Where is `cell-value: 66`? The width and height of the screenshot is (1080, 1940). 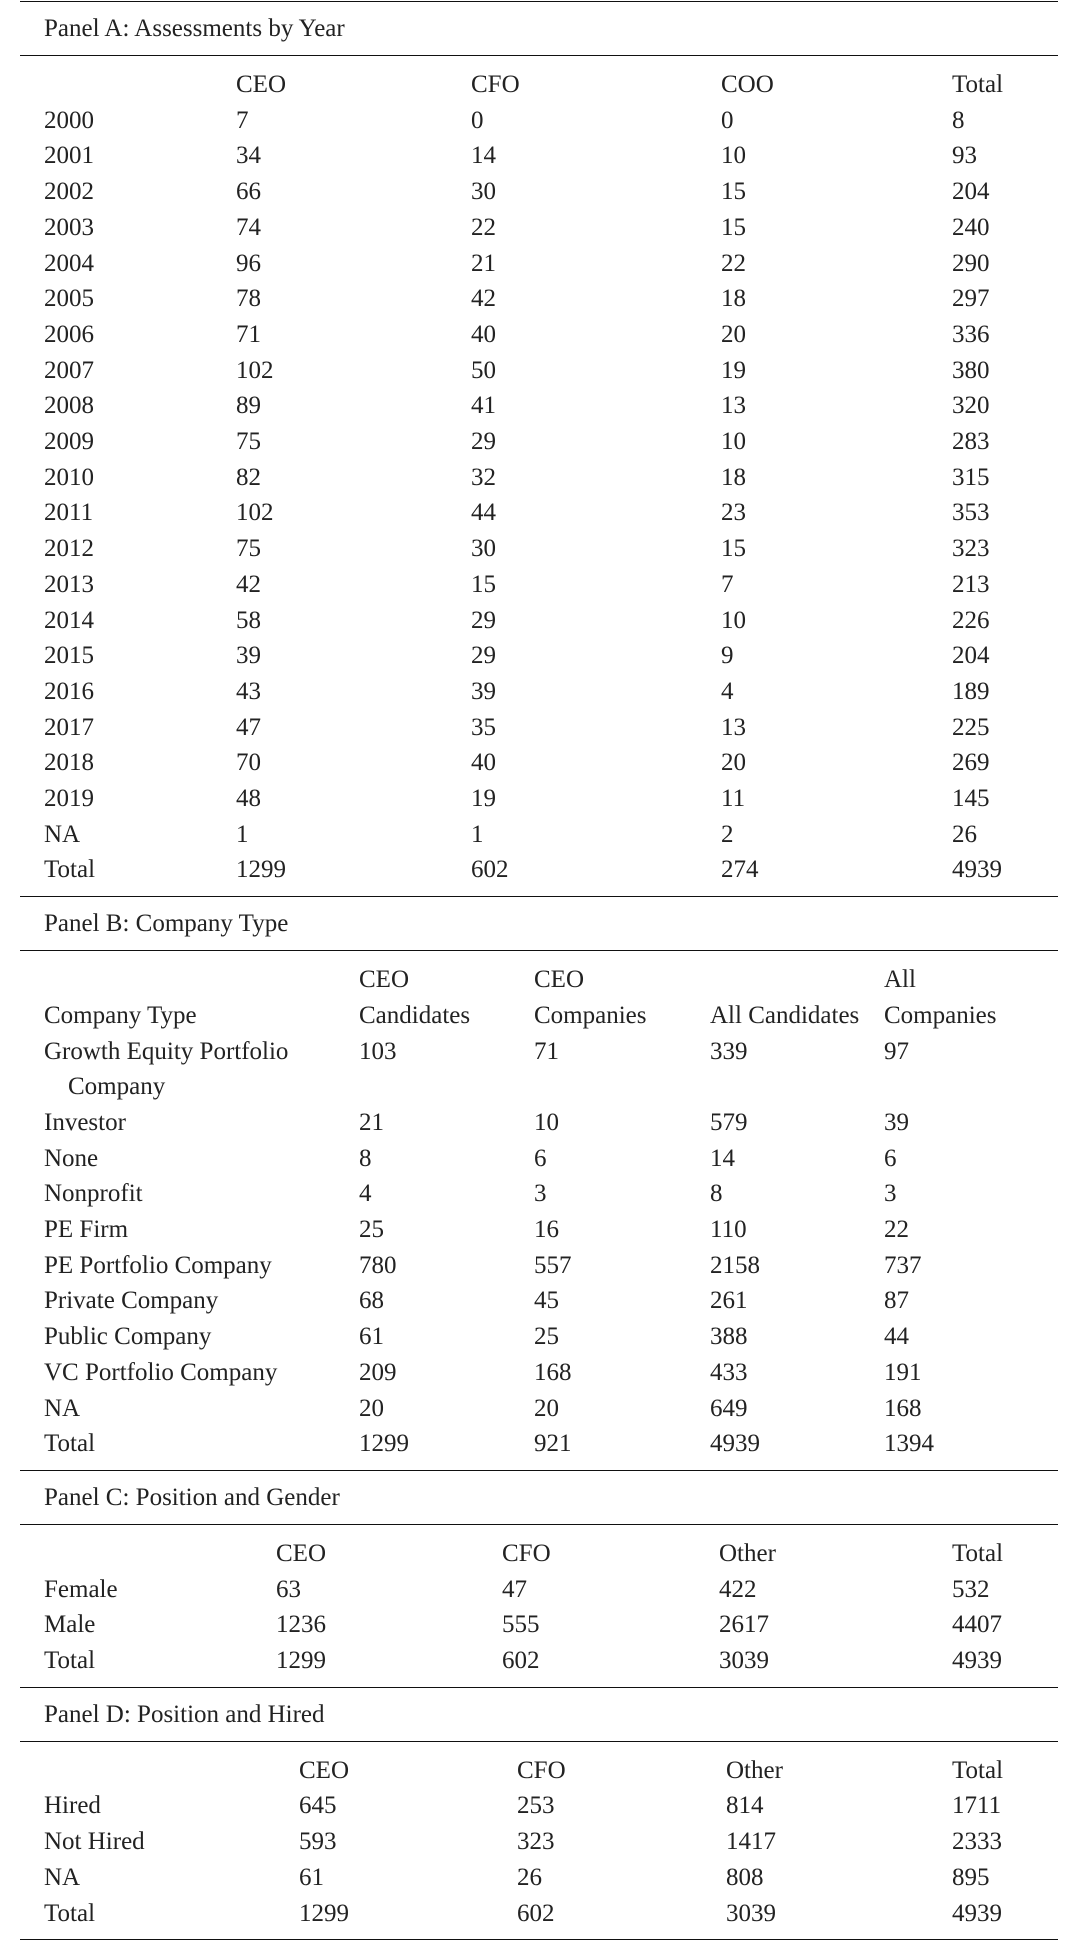
cell-value: 66 is located at coordinates (248, 192).